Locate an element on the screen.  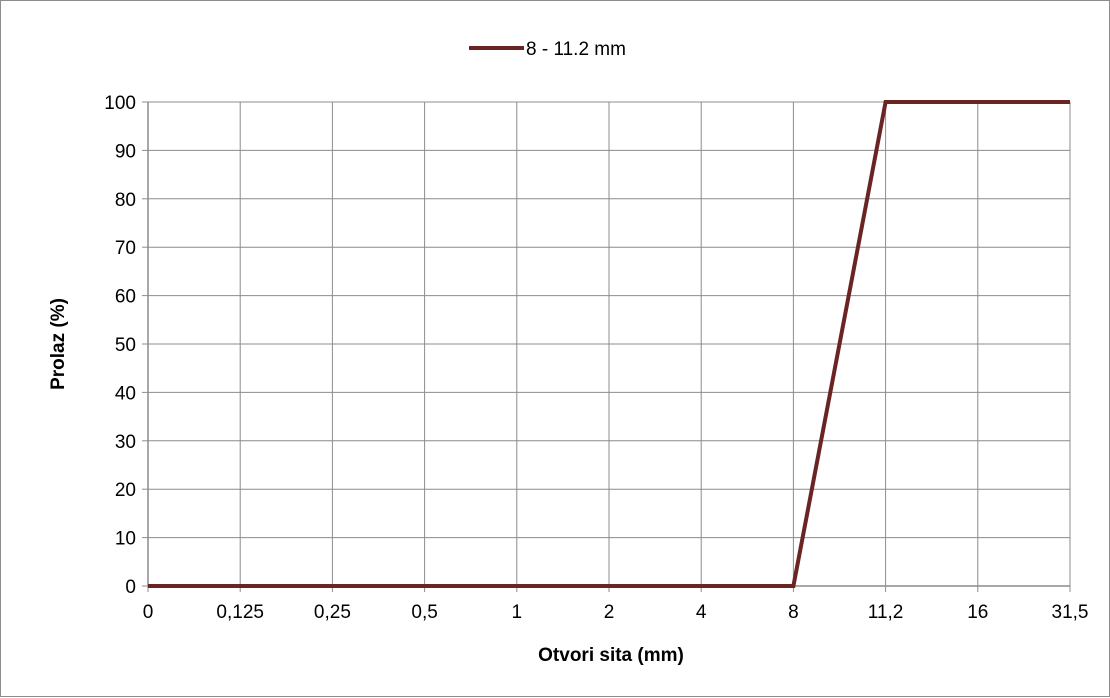
x-tick-label: 16 is located at coordinates (977, 612).